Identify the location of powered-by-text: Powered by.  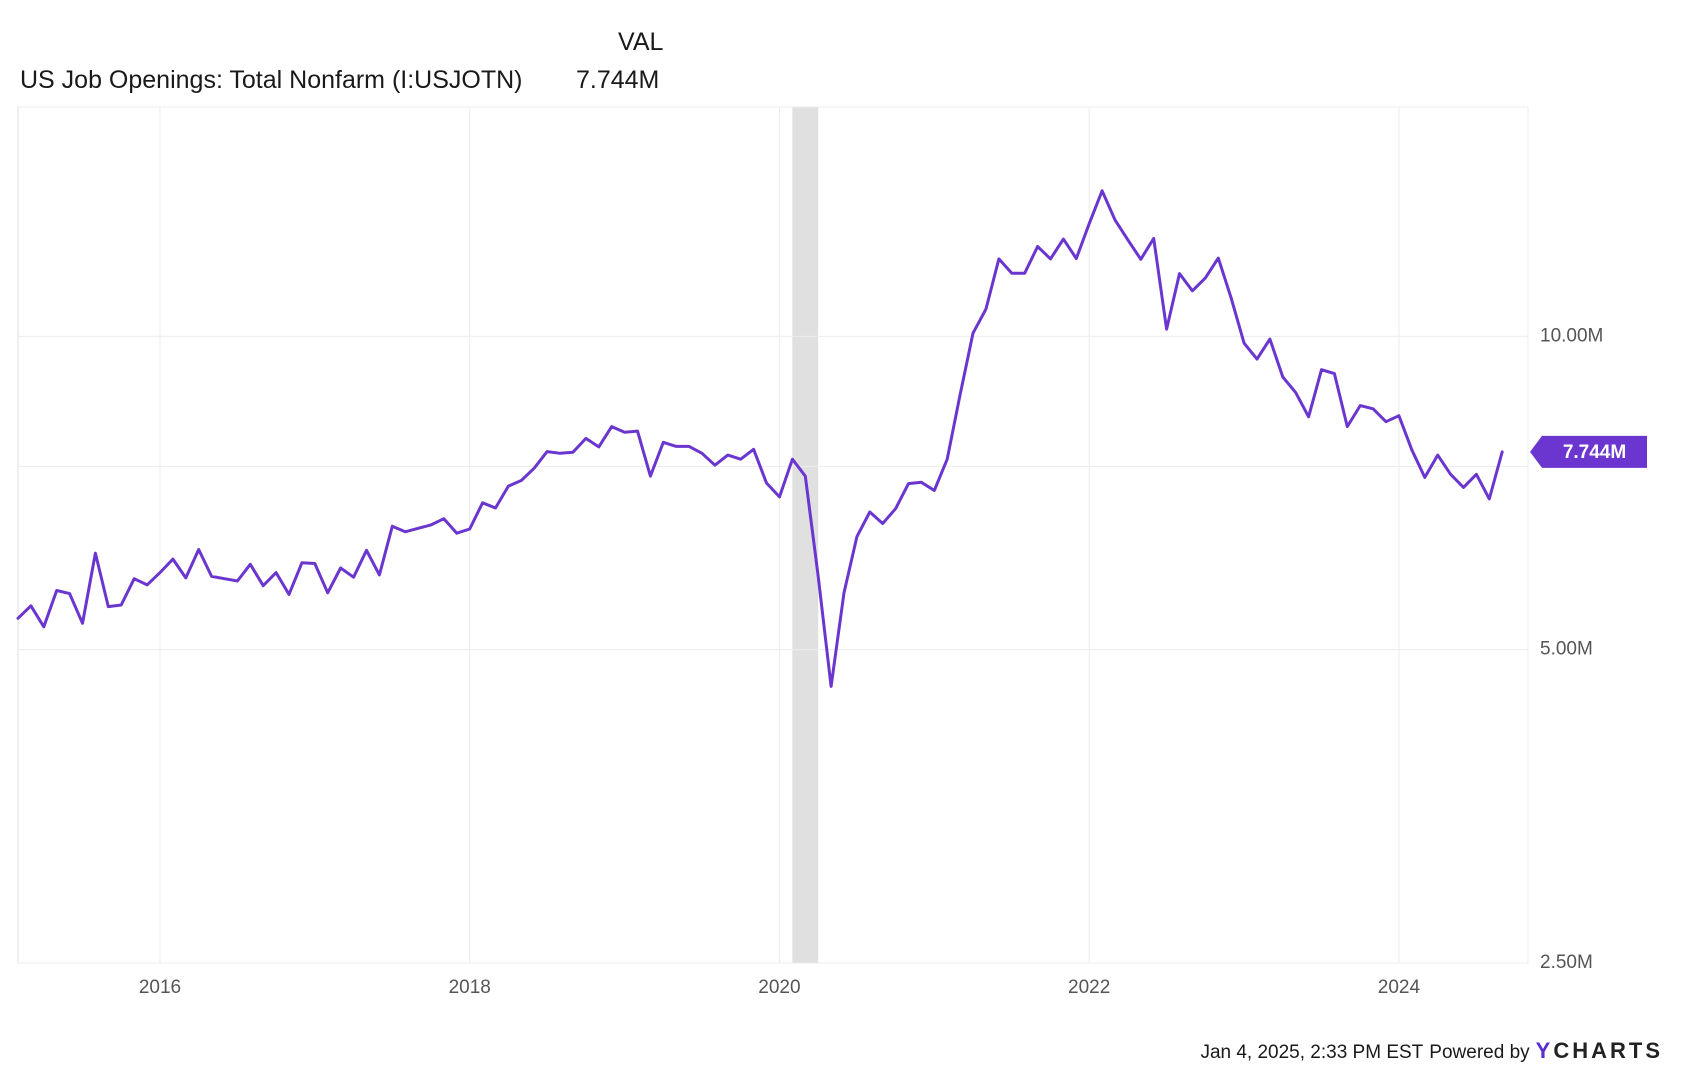
(1479, 1052).